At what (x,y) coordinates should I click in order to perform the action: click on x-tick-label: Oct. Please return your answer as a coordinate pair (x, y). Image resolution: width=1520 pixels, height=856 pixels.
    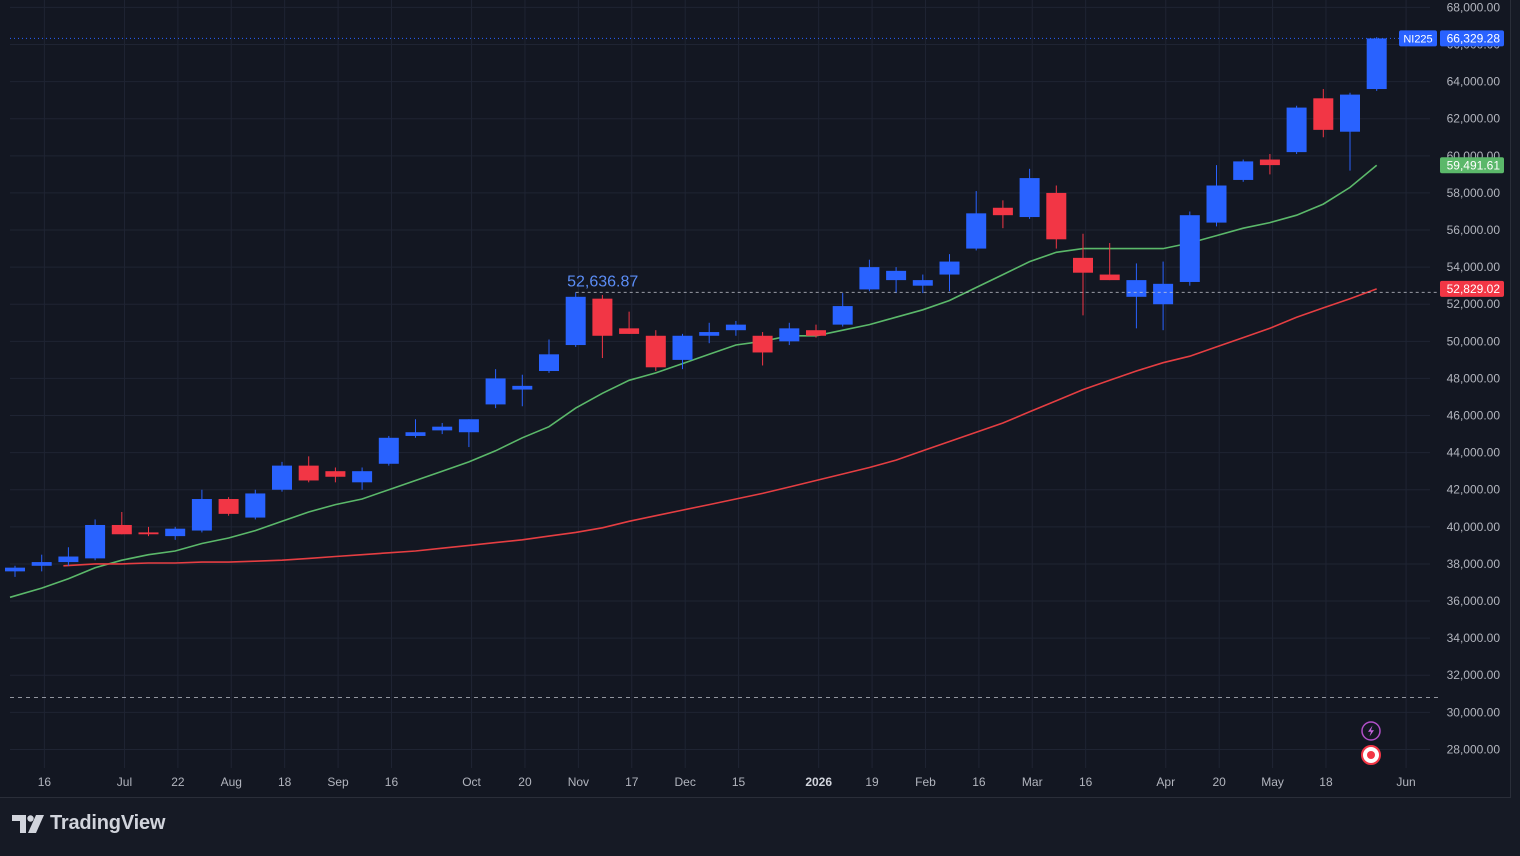
    Looking at the image, I should click on (471, 782).